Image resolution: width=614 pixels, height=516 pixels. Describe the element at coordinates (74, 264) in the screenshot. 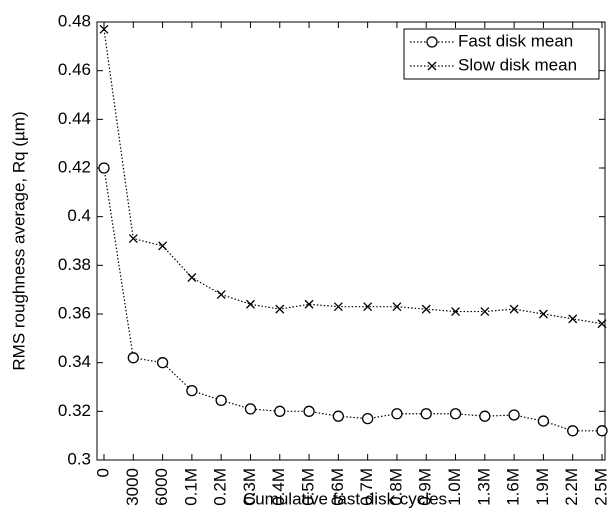

I see `y-tick-label: 0.38` at that location.